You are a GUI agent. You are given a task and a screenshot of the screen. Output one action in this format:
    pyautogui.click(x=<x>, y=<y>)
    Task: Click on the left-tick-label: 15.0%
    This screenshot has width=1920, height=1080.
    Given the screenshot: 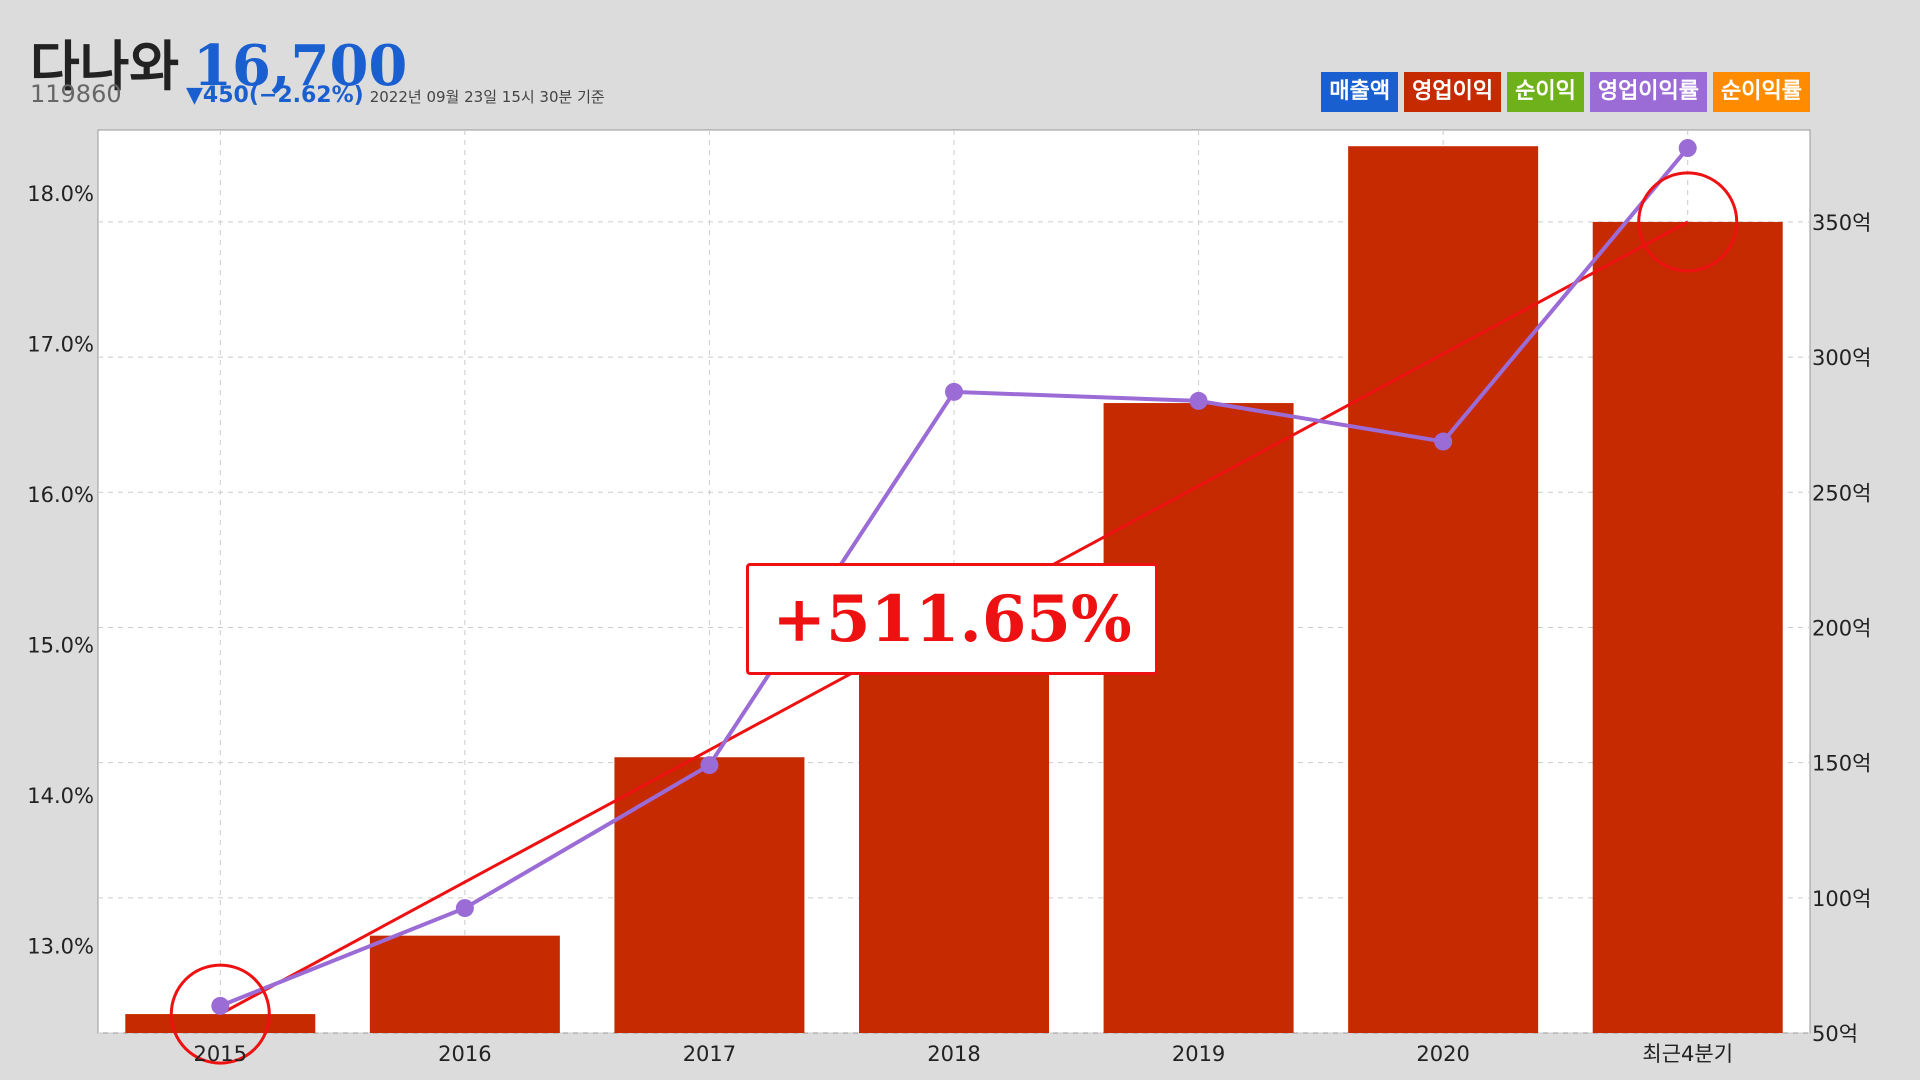 What is the action you would take?
    pyautogui.click(x=60, y=646)
    